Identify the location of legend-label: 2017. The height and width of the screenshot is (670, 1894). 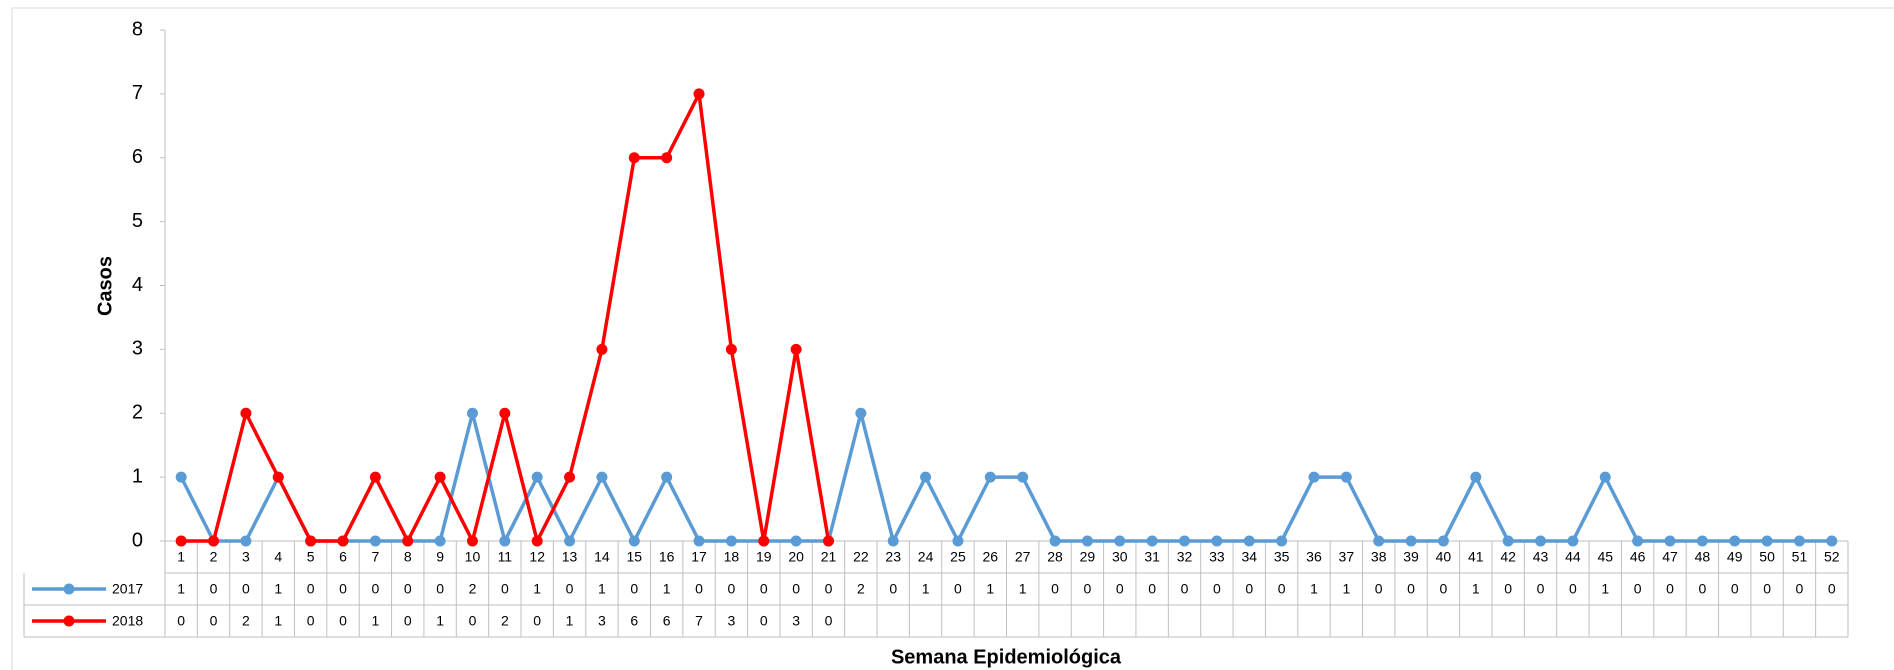
(127, 589).